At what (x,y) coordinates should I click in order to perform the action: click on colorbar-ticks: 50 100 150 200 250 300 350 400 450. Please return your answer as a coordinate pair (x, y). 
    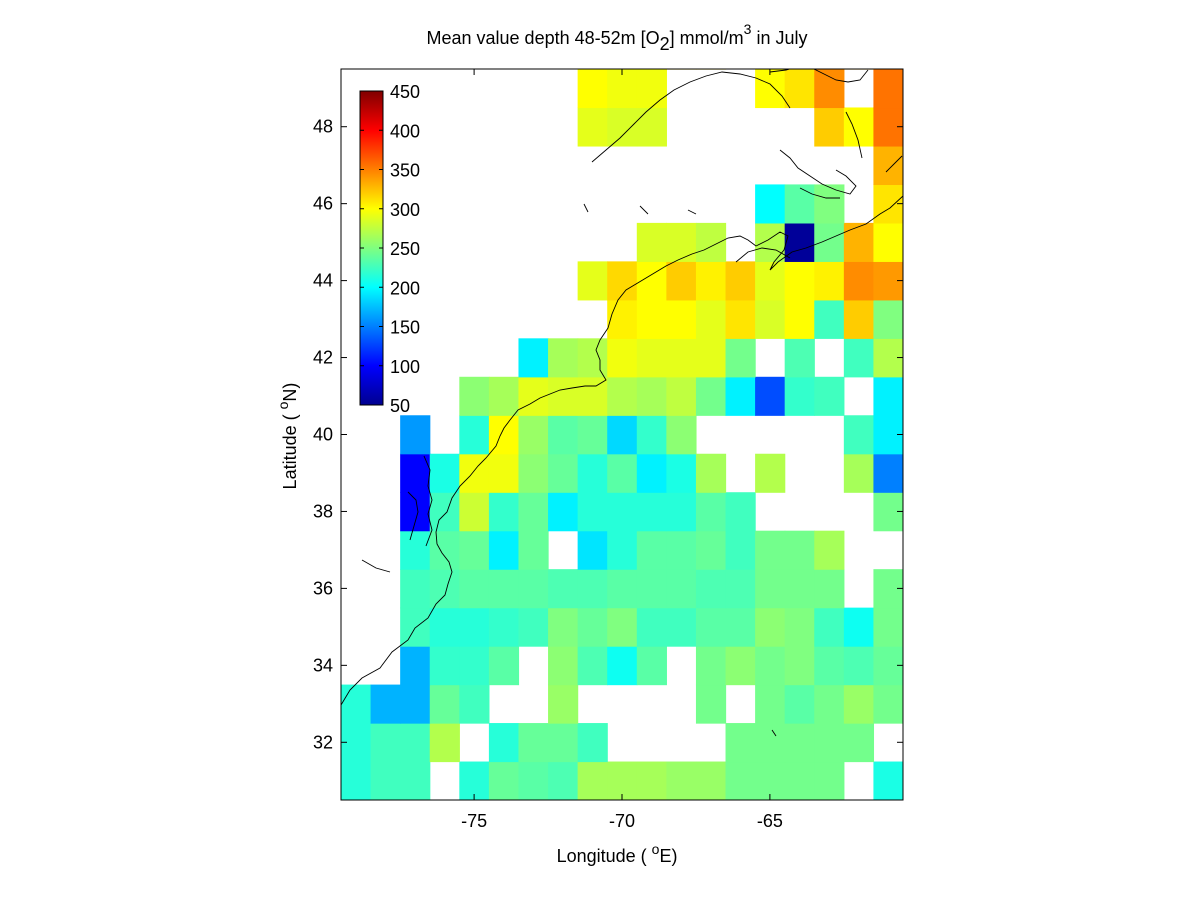
    Looking at the image, I should click on (390, 249).